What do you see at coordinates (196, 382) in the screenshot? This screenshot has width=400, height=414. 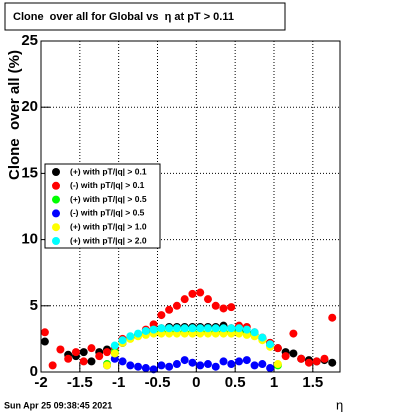 I see `x-tick-label: 0` at bounding box center [196, 382].